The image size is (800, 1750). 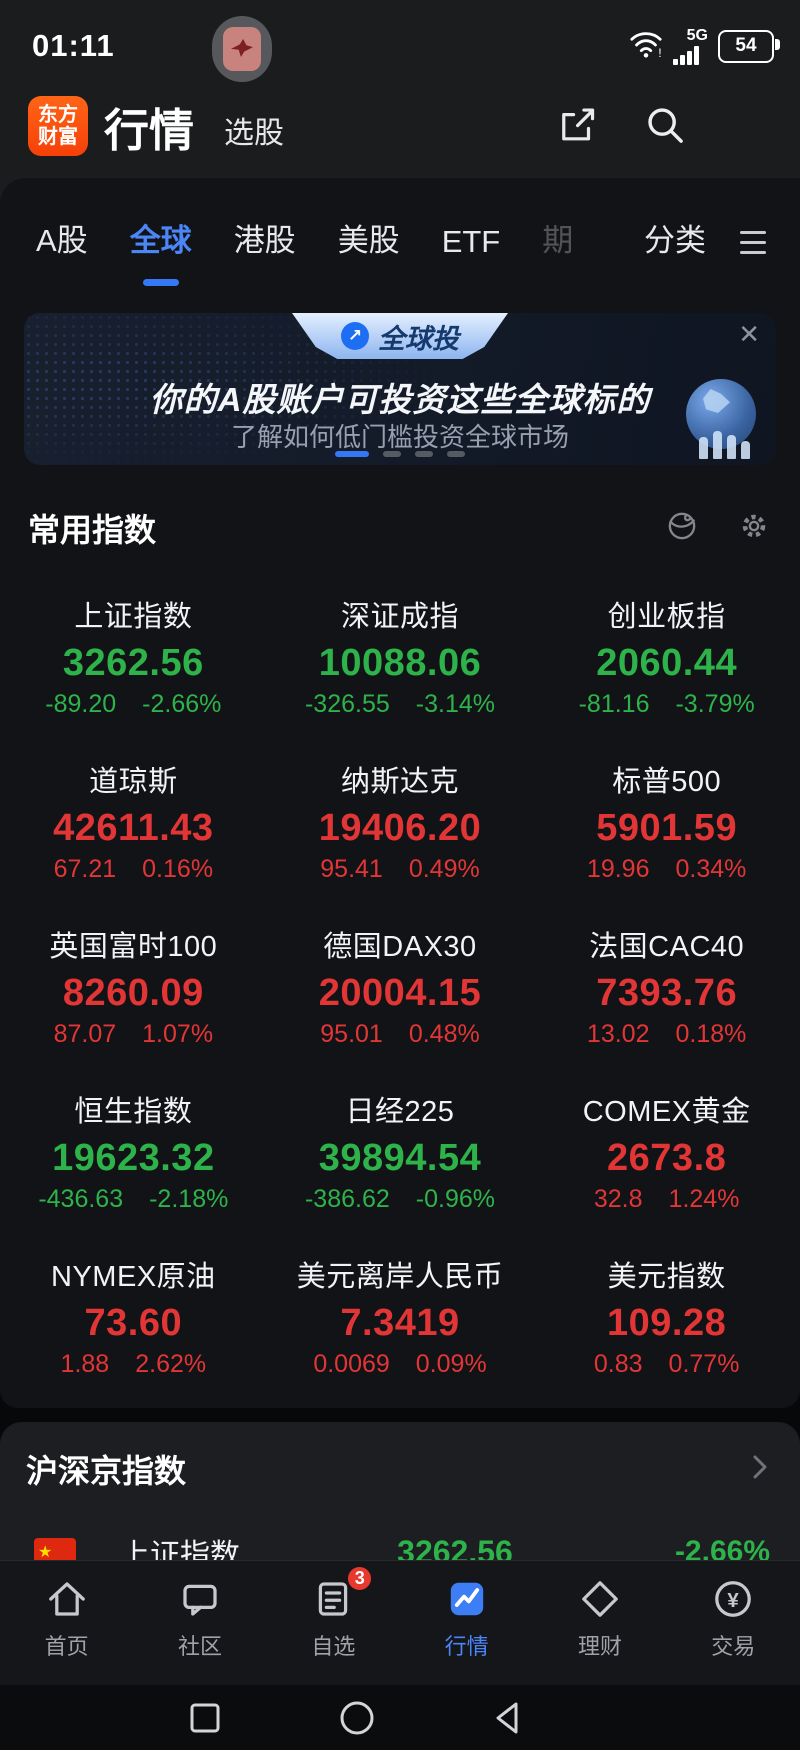 What do you see at coordinates (666, 989) in the screenshot?
I see `index-cell: 法国CAC40 7393.76 13.02 0.18%` at bounding box center [666, 989].